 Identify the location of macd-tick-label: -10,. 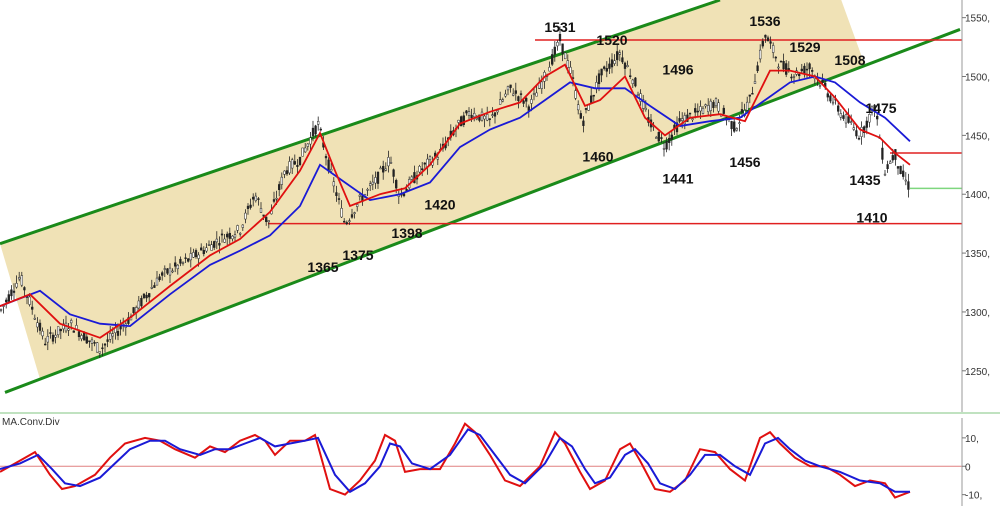
(973, 496).